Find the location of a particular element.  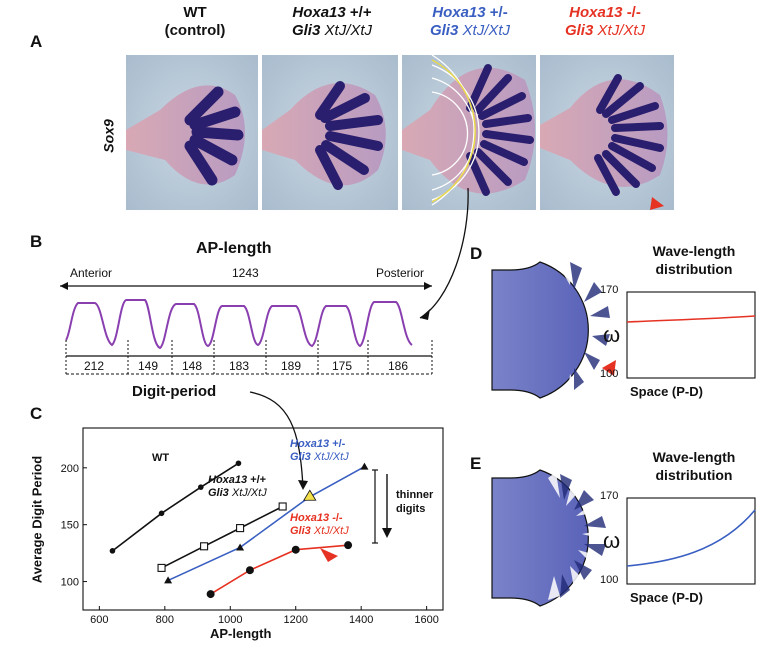

header-hoxa13-mm: Hoxa13 -/- Gli3 XtJ/XtJ is located at coordinates (605, 22).